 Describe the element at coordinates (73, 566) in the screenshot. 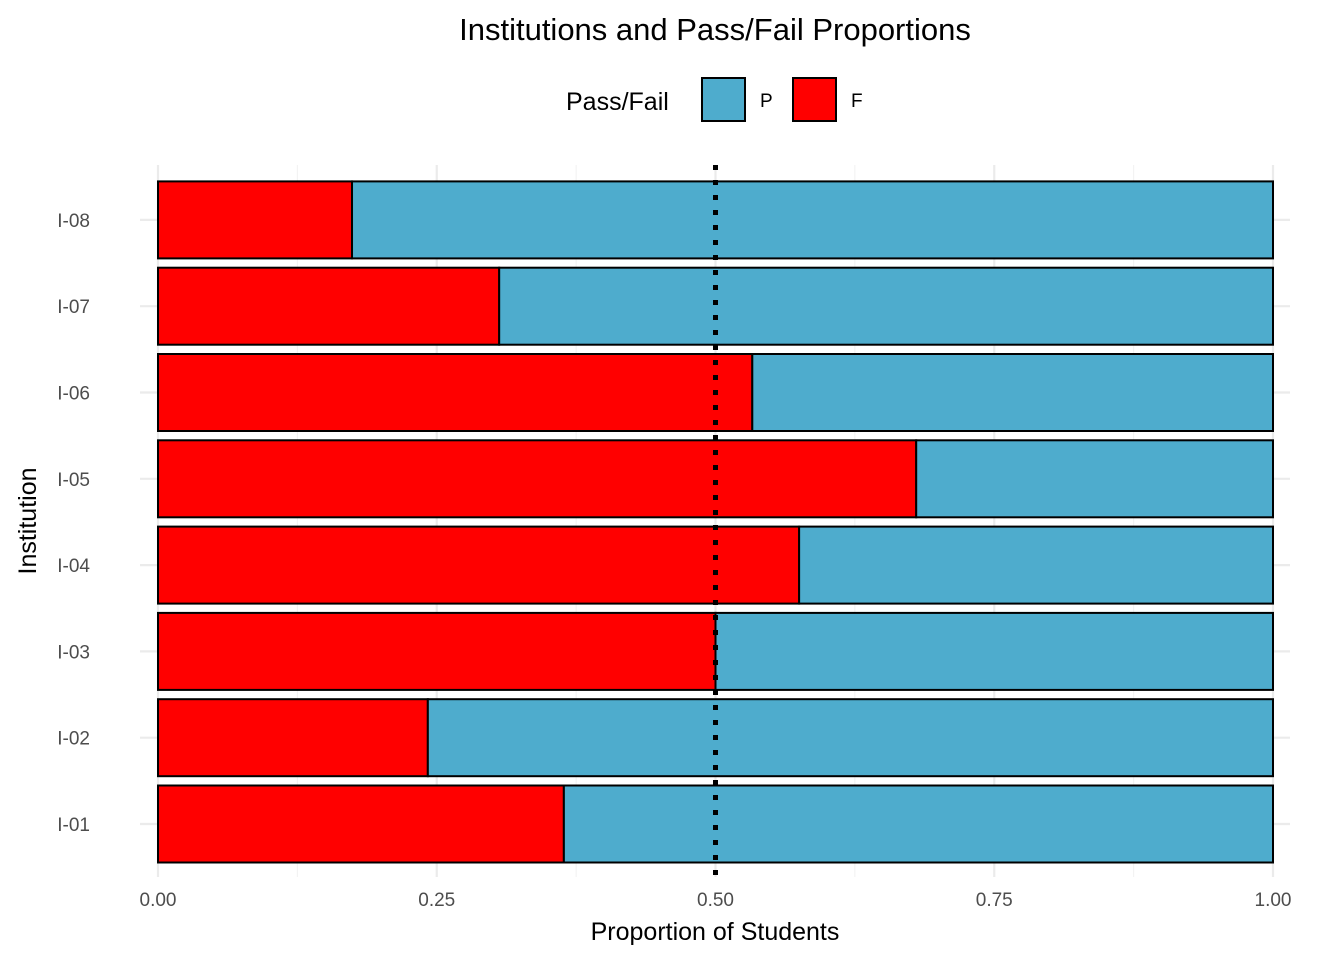

I see `y-tick-label: I-04` at that location.